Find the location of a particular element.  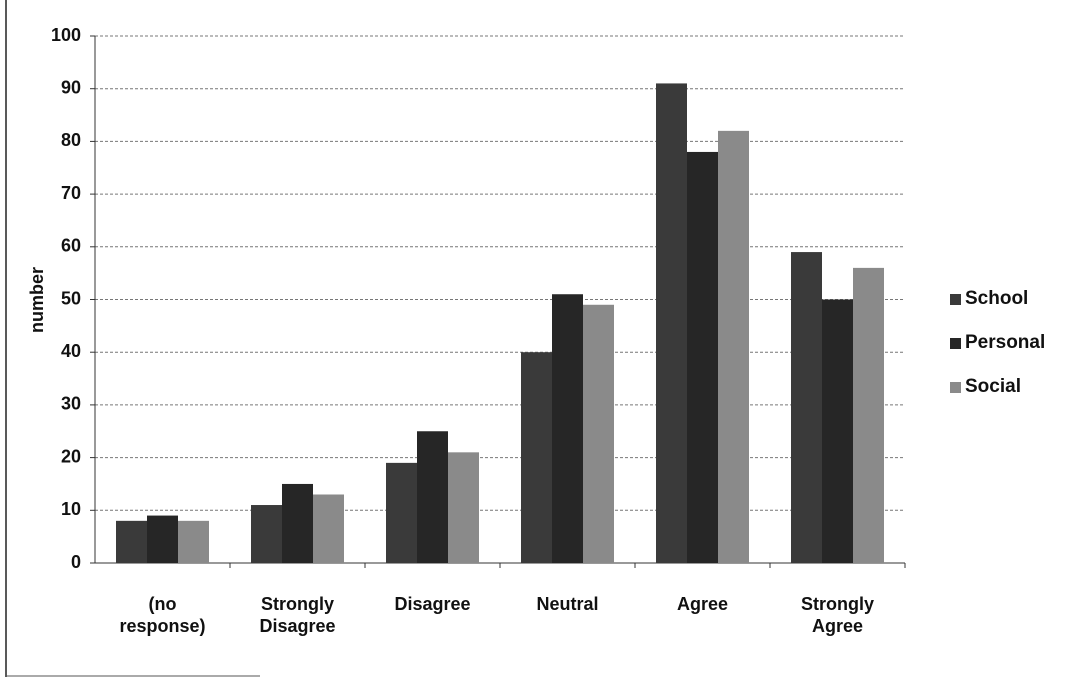

y-tick-label: 80 is located at coordinates (71, 140).